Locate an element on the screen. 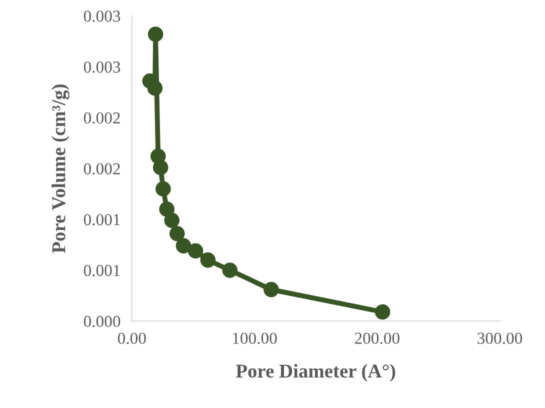  x-tick-label: 200.00 is located at coordinates (377, 338).